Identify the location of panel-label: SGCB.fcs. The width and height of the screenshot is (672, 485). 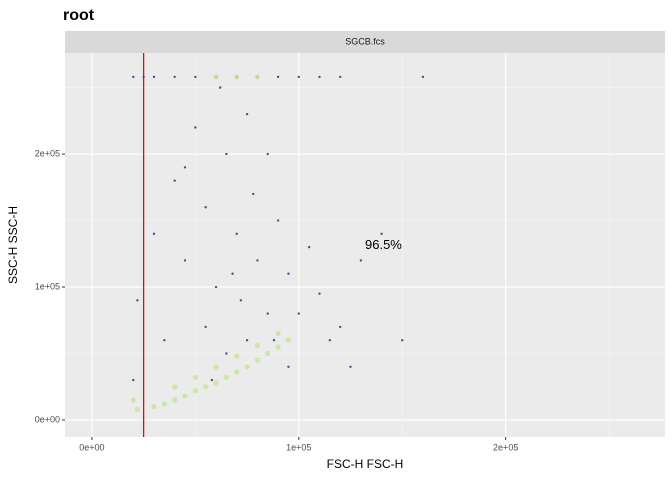
(365, 41).